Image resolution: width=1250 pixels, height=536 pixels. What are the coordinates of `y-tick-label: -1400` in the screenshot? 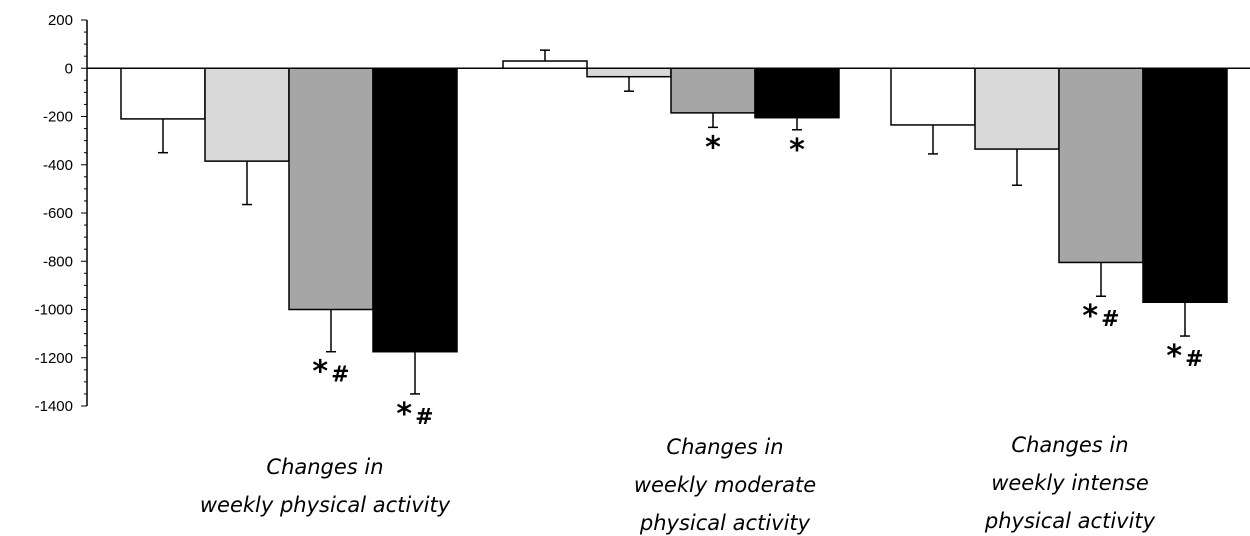 It's located at (54, 406).